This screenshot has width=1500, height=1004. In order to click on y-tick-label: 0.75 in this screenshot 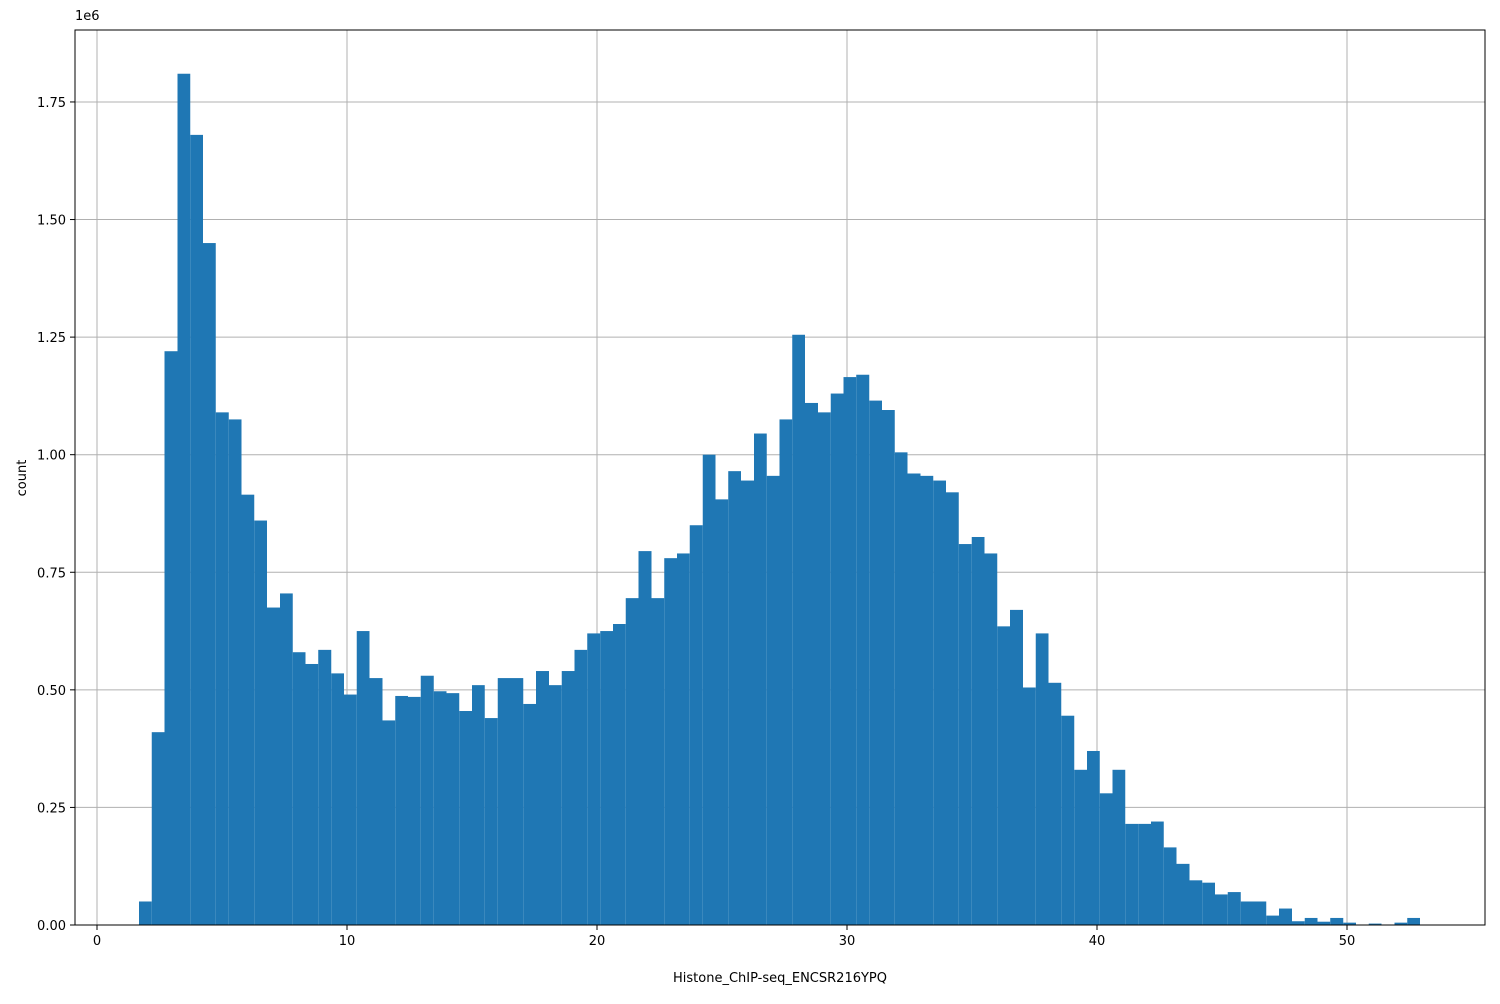, I will do `click(51, 573)`.